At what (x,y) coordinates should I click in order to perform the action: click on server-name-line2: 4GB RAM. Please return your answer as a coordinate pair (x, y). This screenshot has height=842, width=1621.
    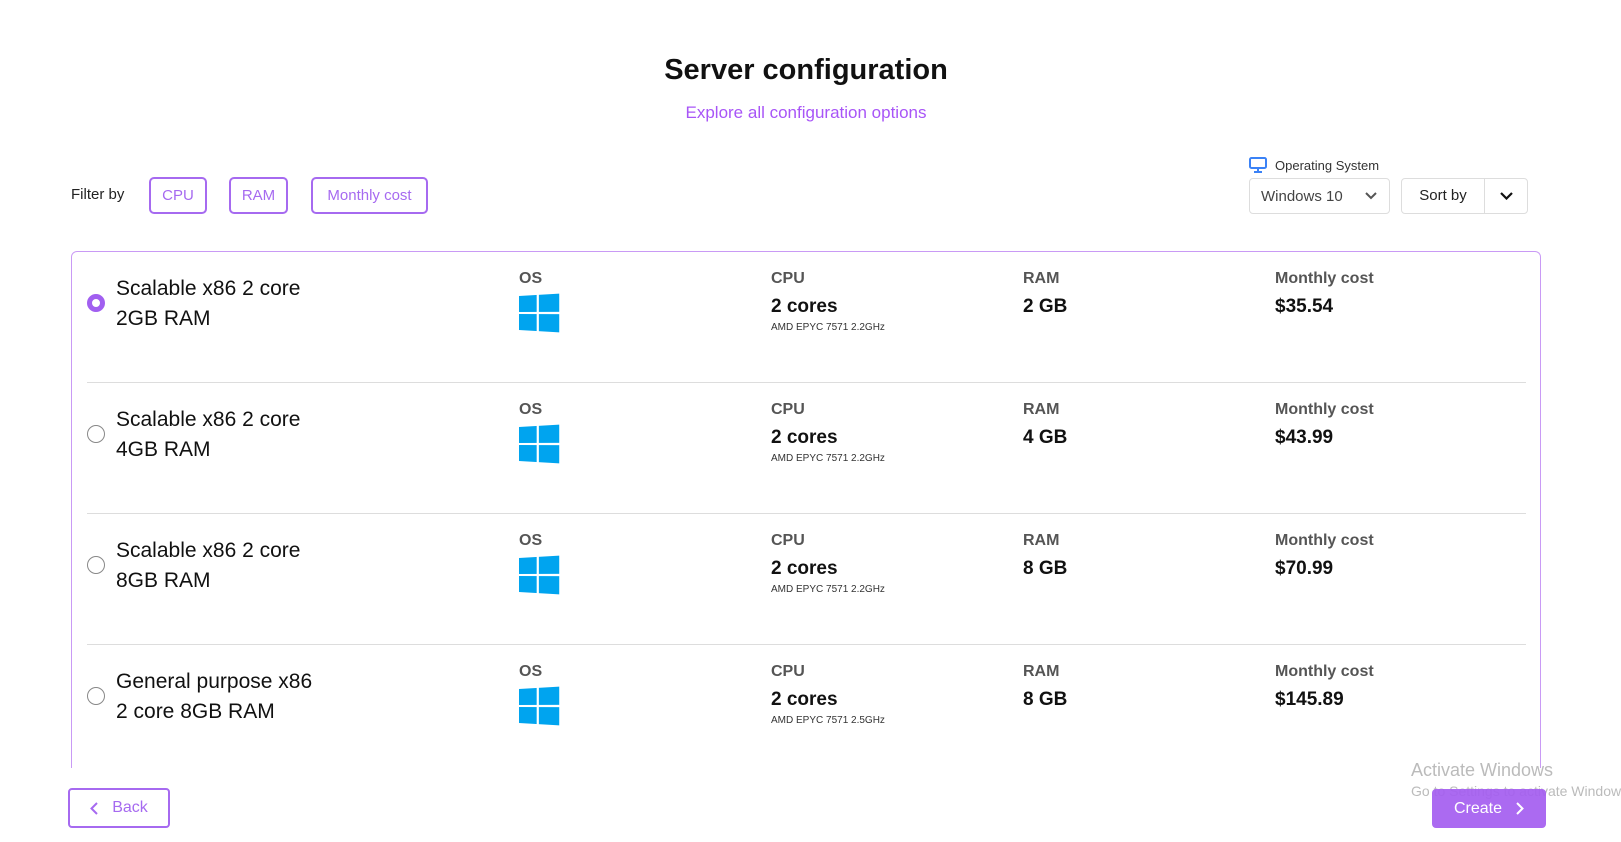
    Looking at the image, I should click on (163, 449).